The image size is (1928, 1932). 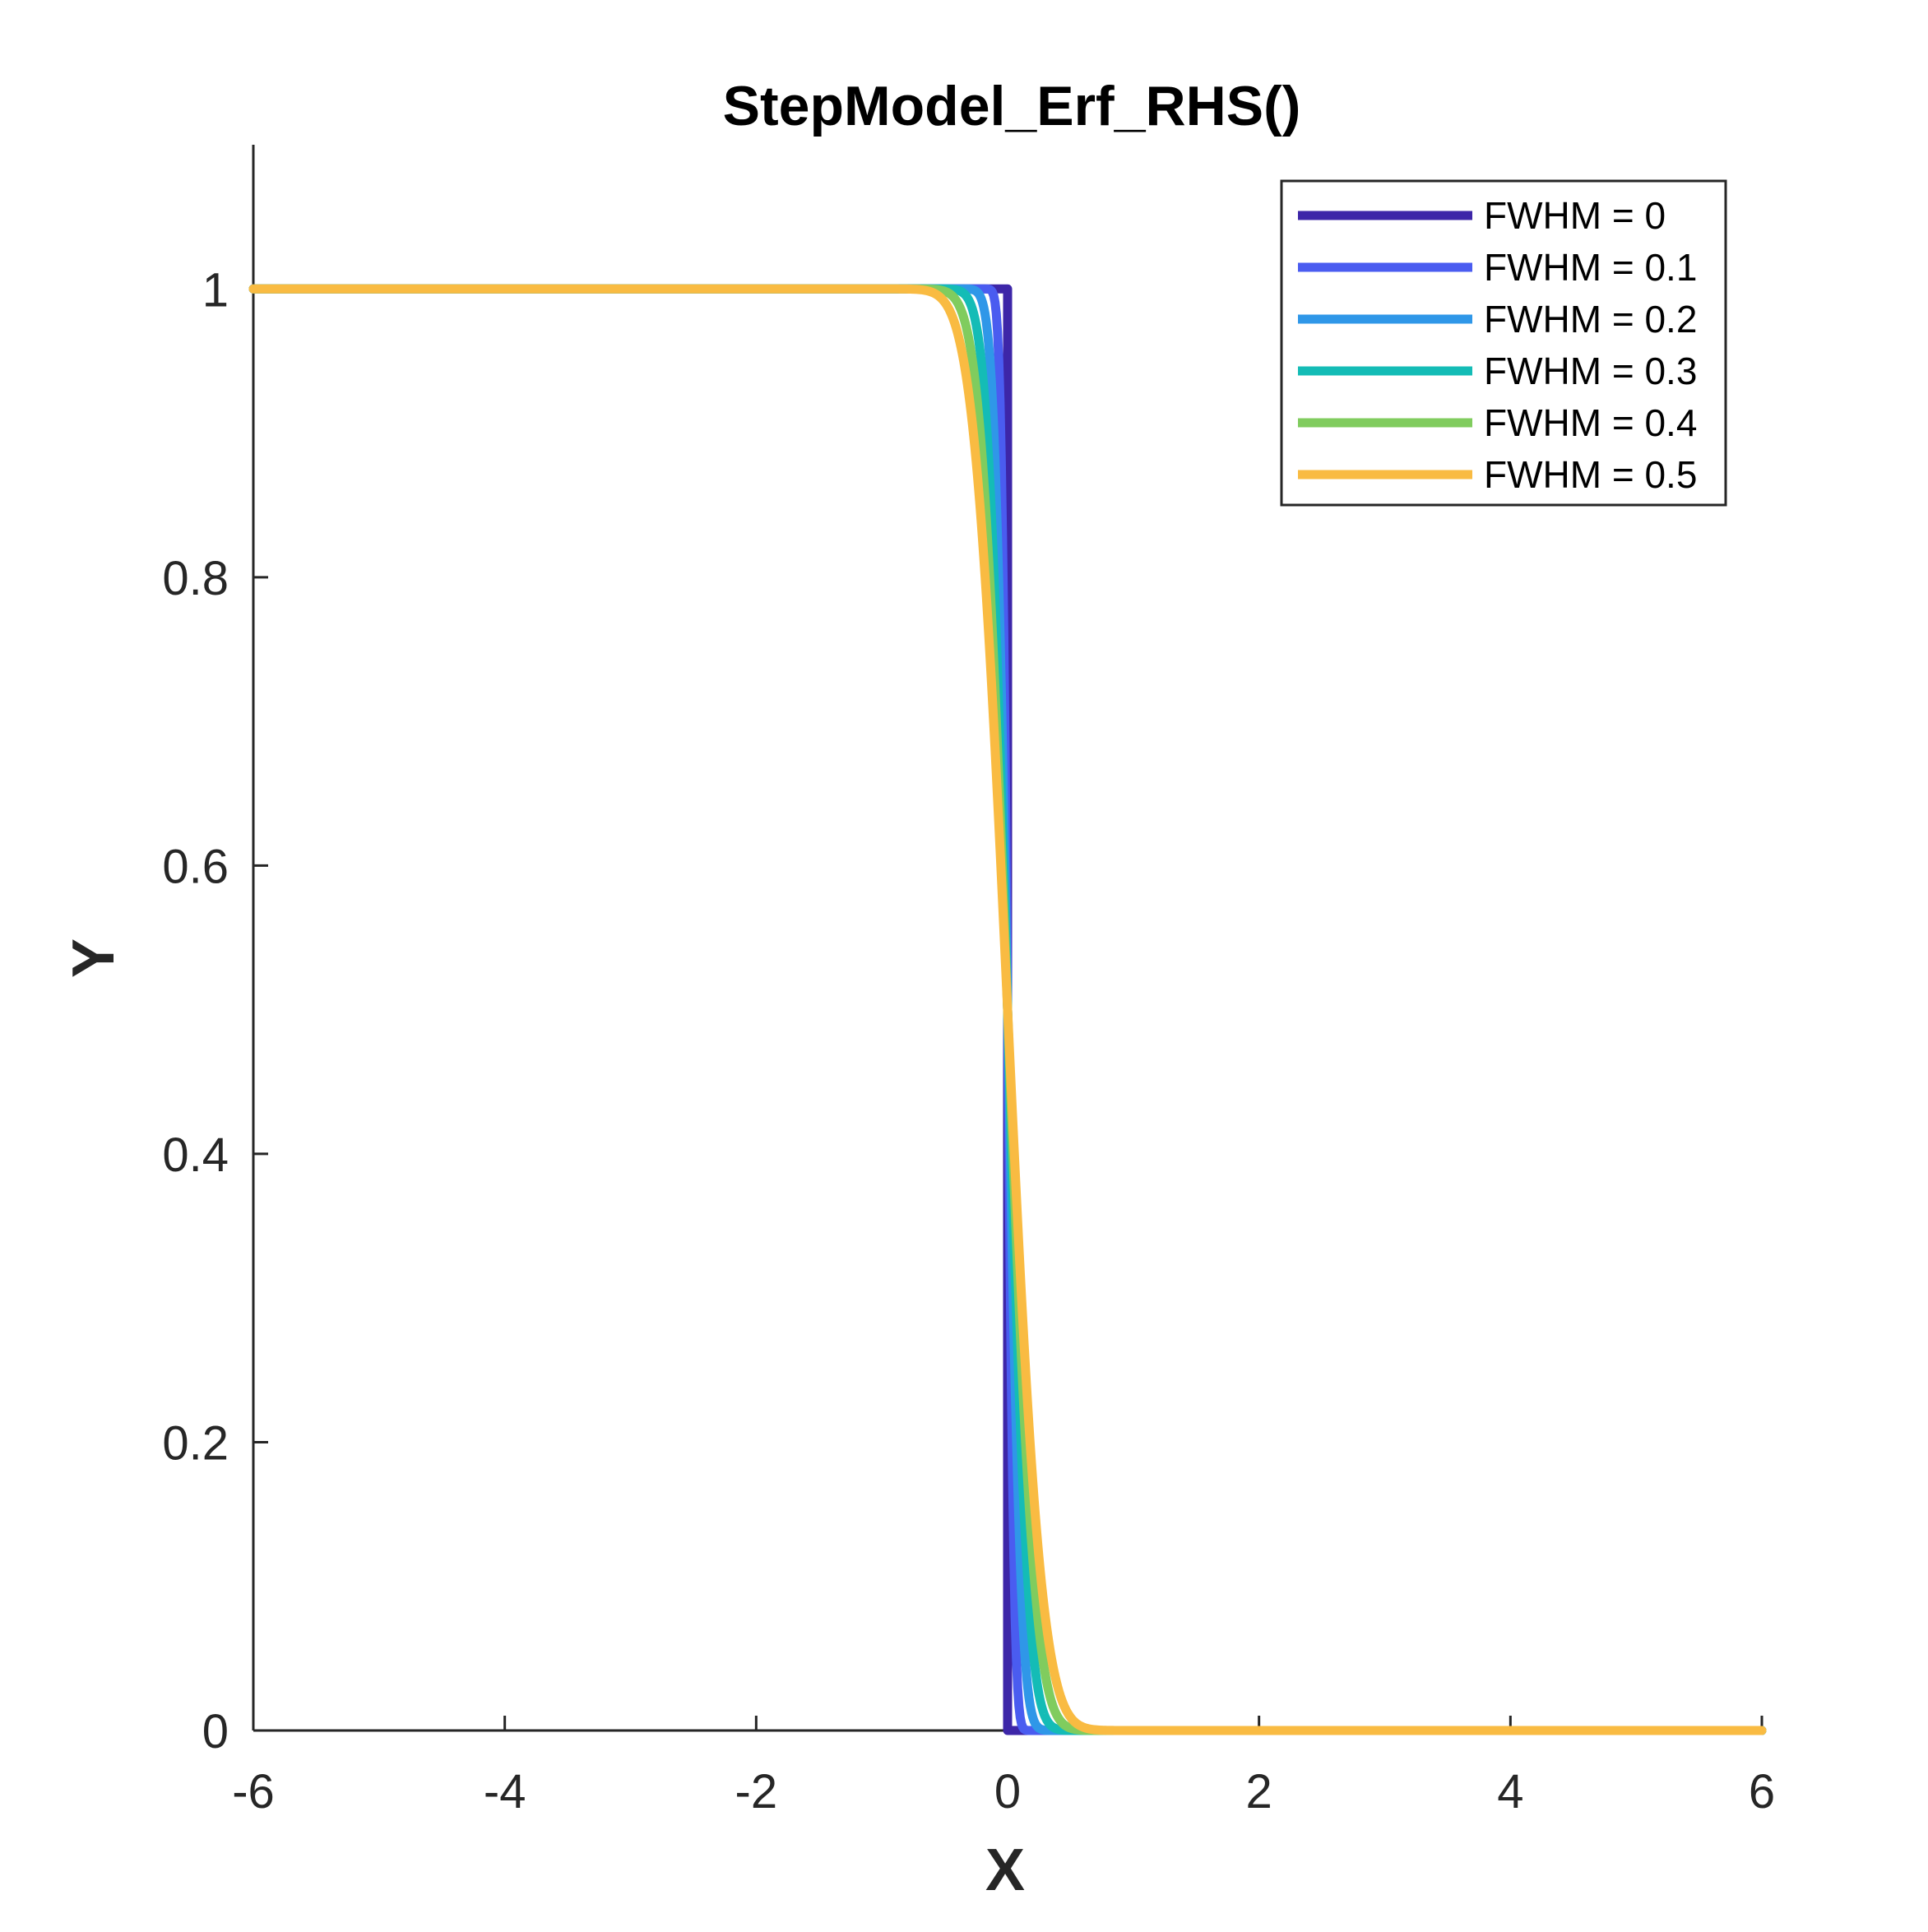 I want to click on x-axis-label: X, so click(x=1005, y=1870).